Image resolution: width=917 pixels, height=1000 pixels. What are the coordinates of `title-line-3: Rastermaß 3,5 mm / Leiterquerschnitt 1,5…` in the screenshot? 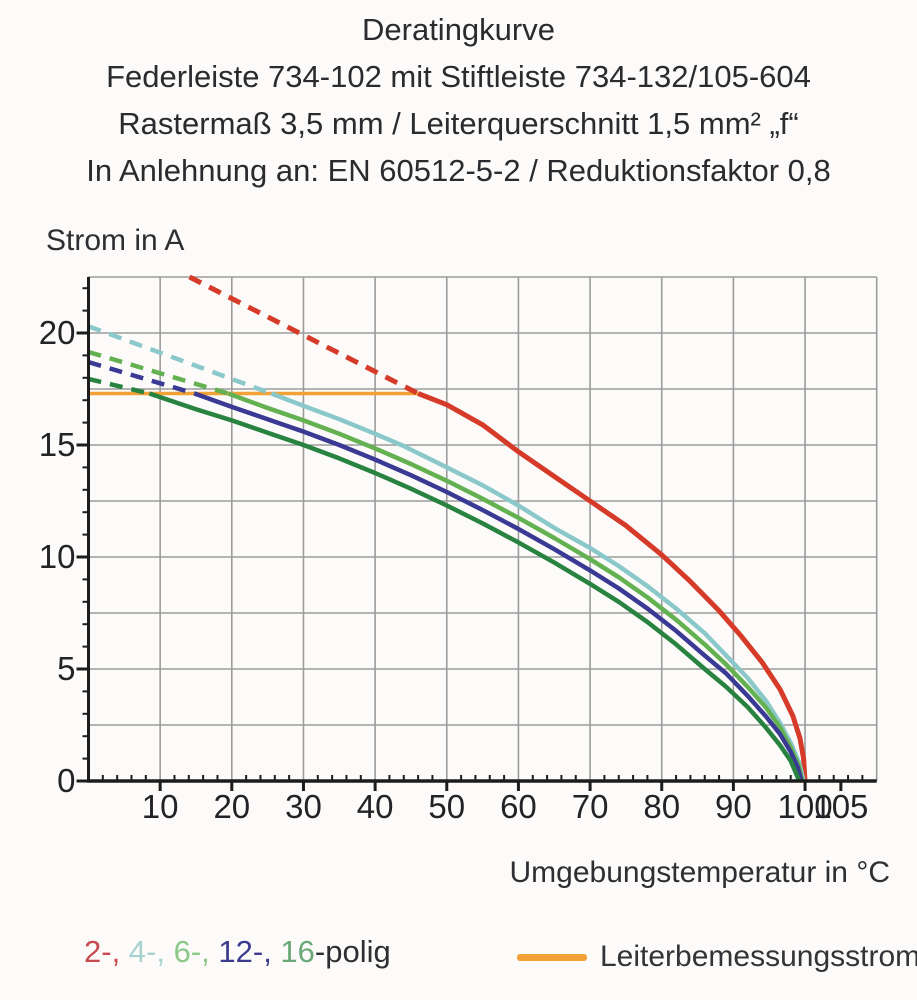 It's located at (458, 123).